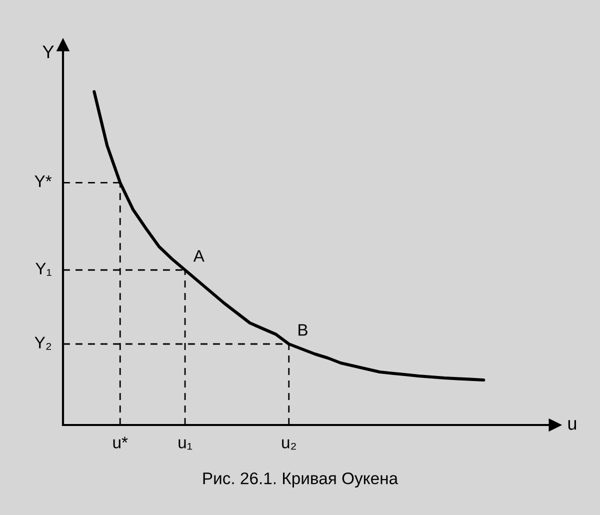  I want to click on ref-line-label: Y*, so click(43, 181).